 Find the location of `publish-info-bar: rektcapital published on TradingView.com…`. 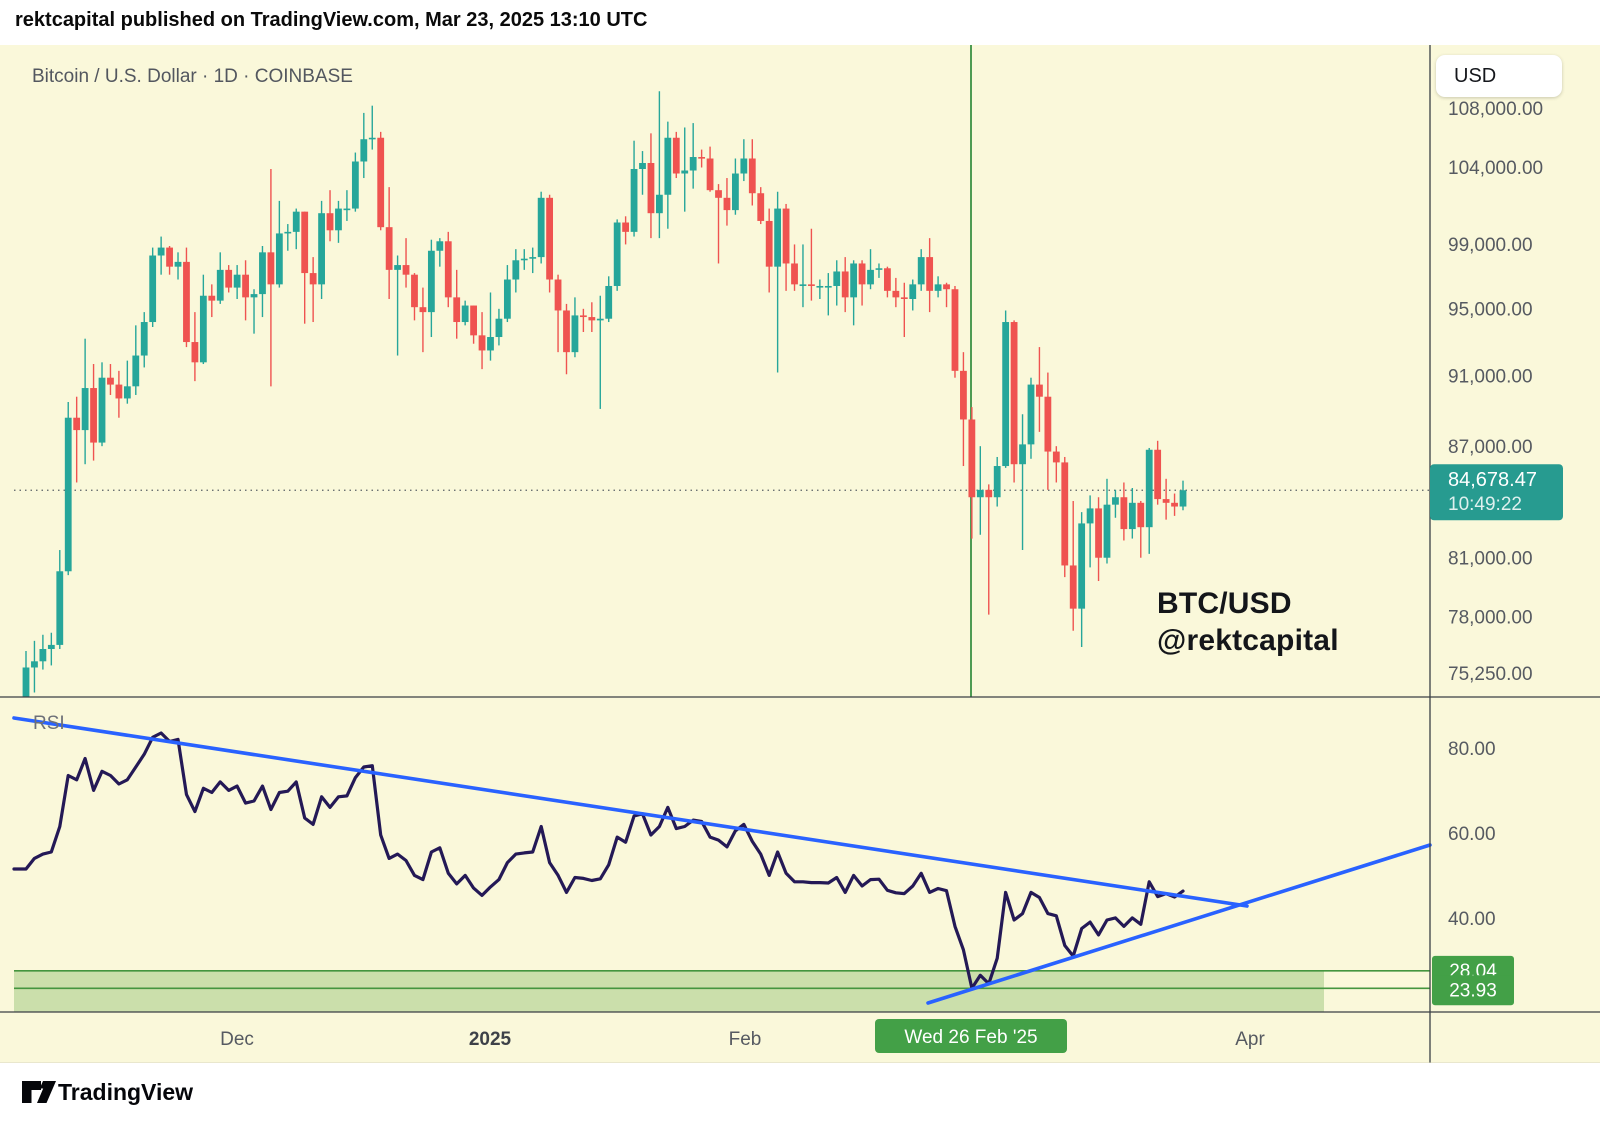

publish-info-bar: rektcapital published on TradingView.com… is located at coordinates (800, 22).